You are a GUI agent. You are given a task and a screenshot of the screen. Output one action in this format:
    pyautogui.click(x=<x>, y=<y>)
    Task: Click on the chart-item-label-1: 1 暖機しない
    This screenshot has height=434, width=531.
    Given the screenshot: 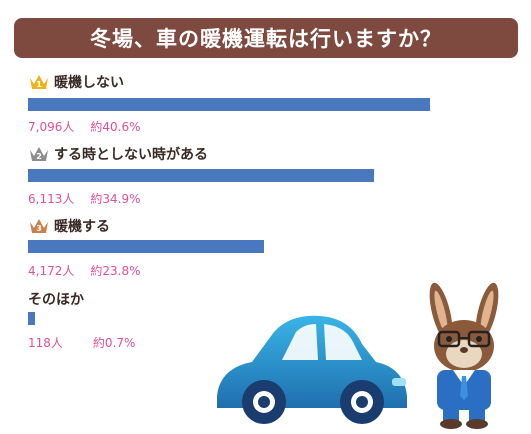 What is the action you would take?
    pyautogui.click(x=76, y=82)
    